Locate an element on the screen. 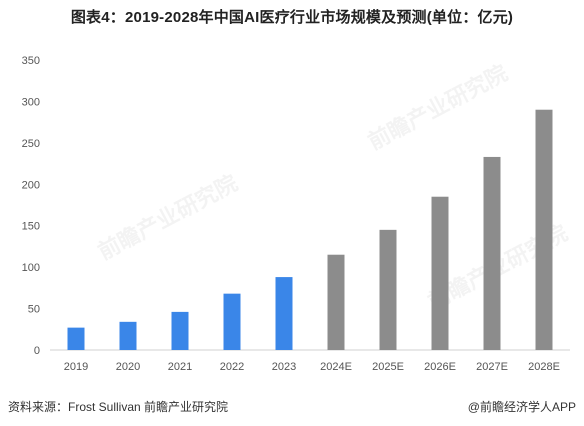  bar-2028E is located at coordinates (544, 229).